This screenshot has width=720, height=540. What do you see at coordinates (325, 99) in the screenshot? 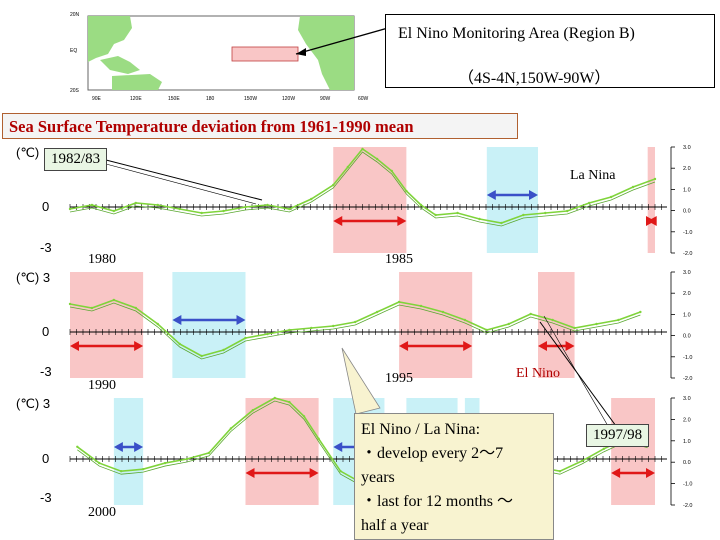
I see `map-lon-label: 90W` at bounding box center [325, 99].